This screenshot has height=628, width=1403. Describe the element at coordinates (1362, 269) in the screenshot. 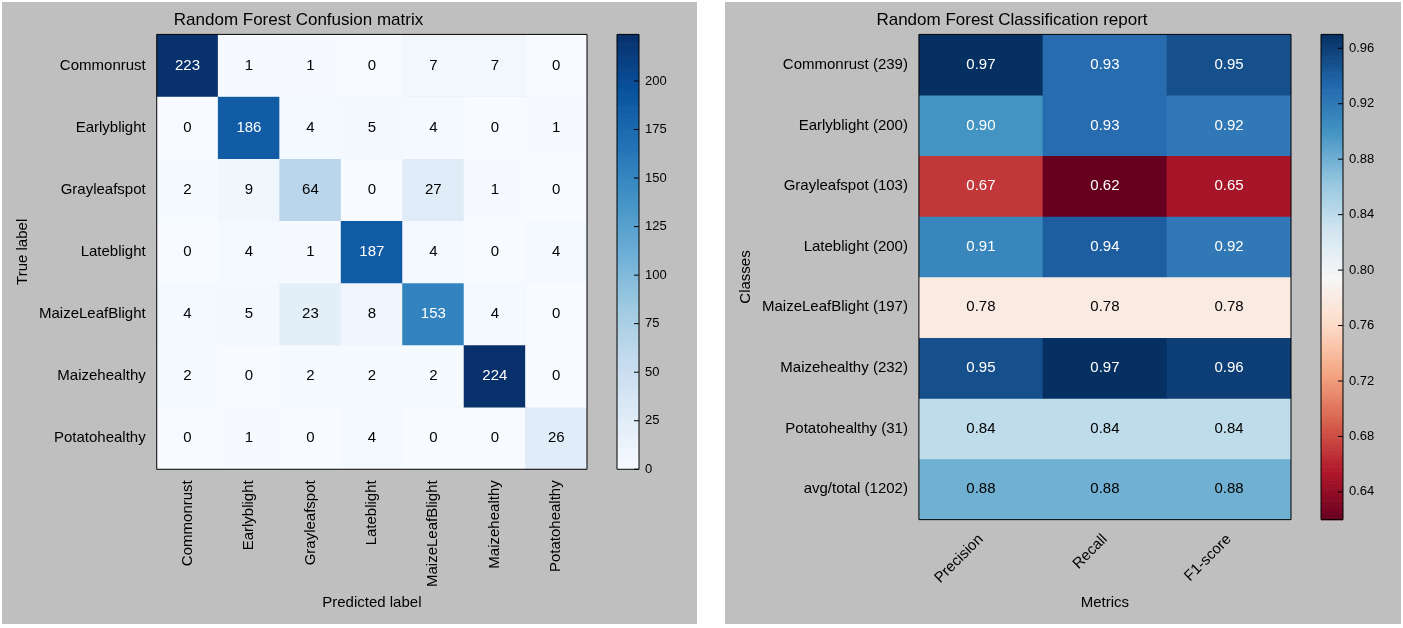

I see `color-bar-label: 0.80` at that location.